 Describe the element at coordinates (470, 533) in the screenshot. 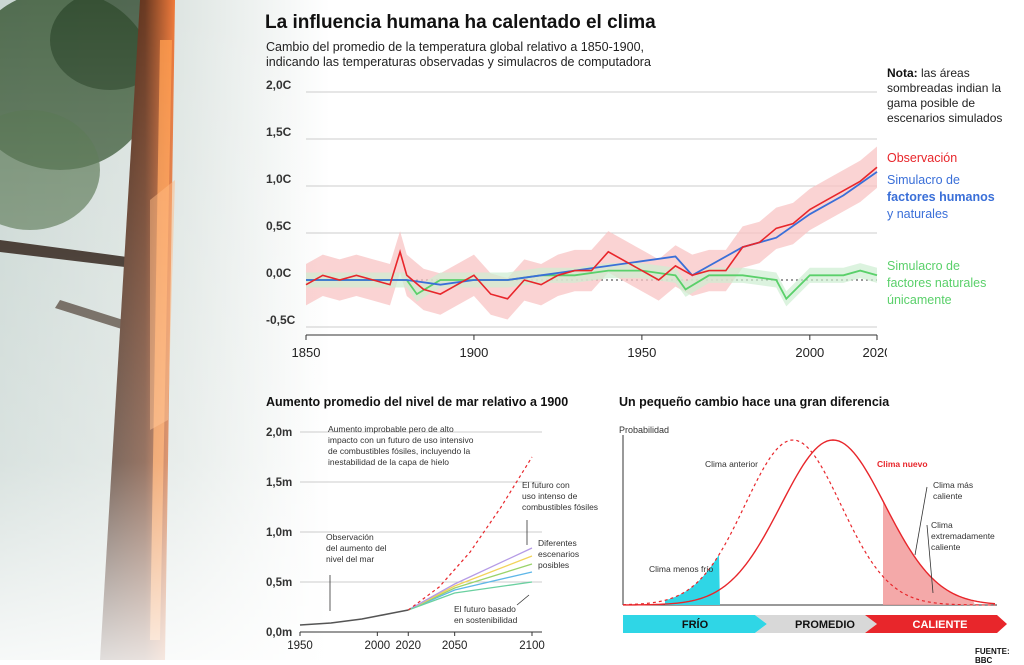

I see `high-impact-line` at that location.